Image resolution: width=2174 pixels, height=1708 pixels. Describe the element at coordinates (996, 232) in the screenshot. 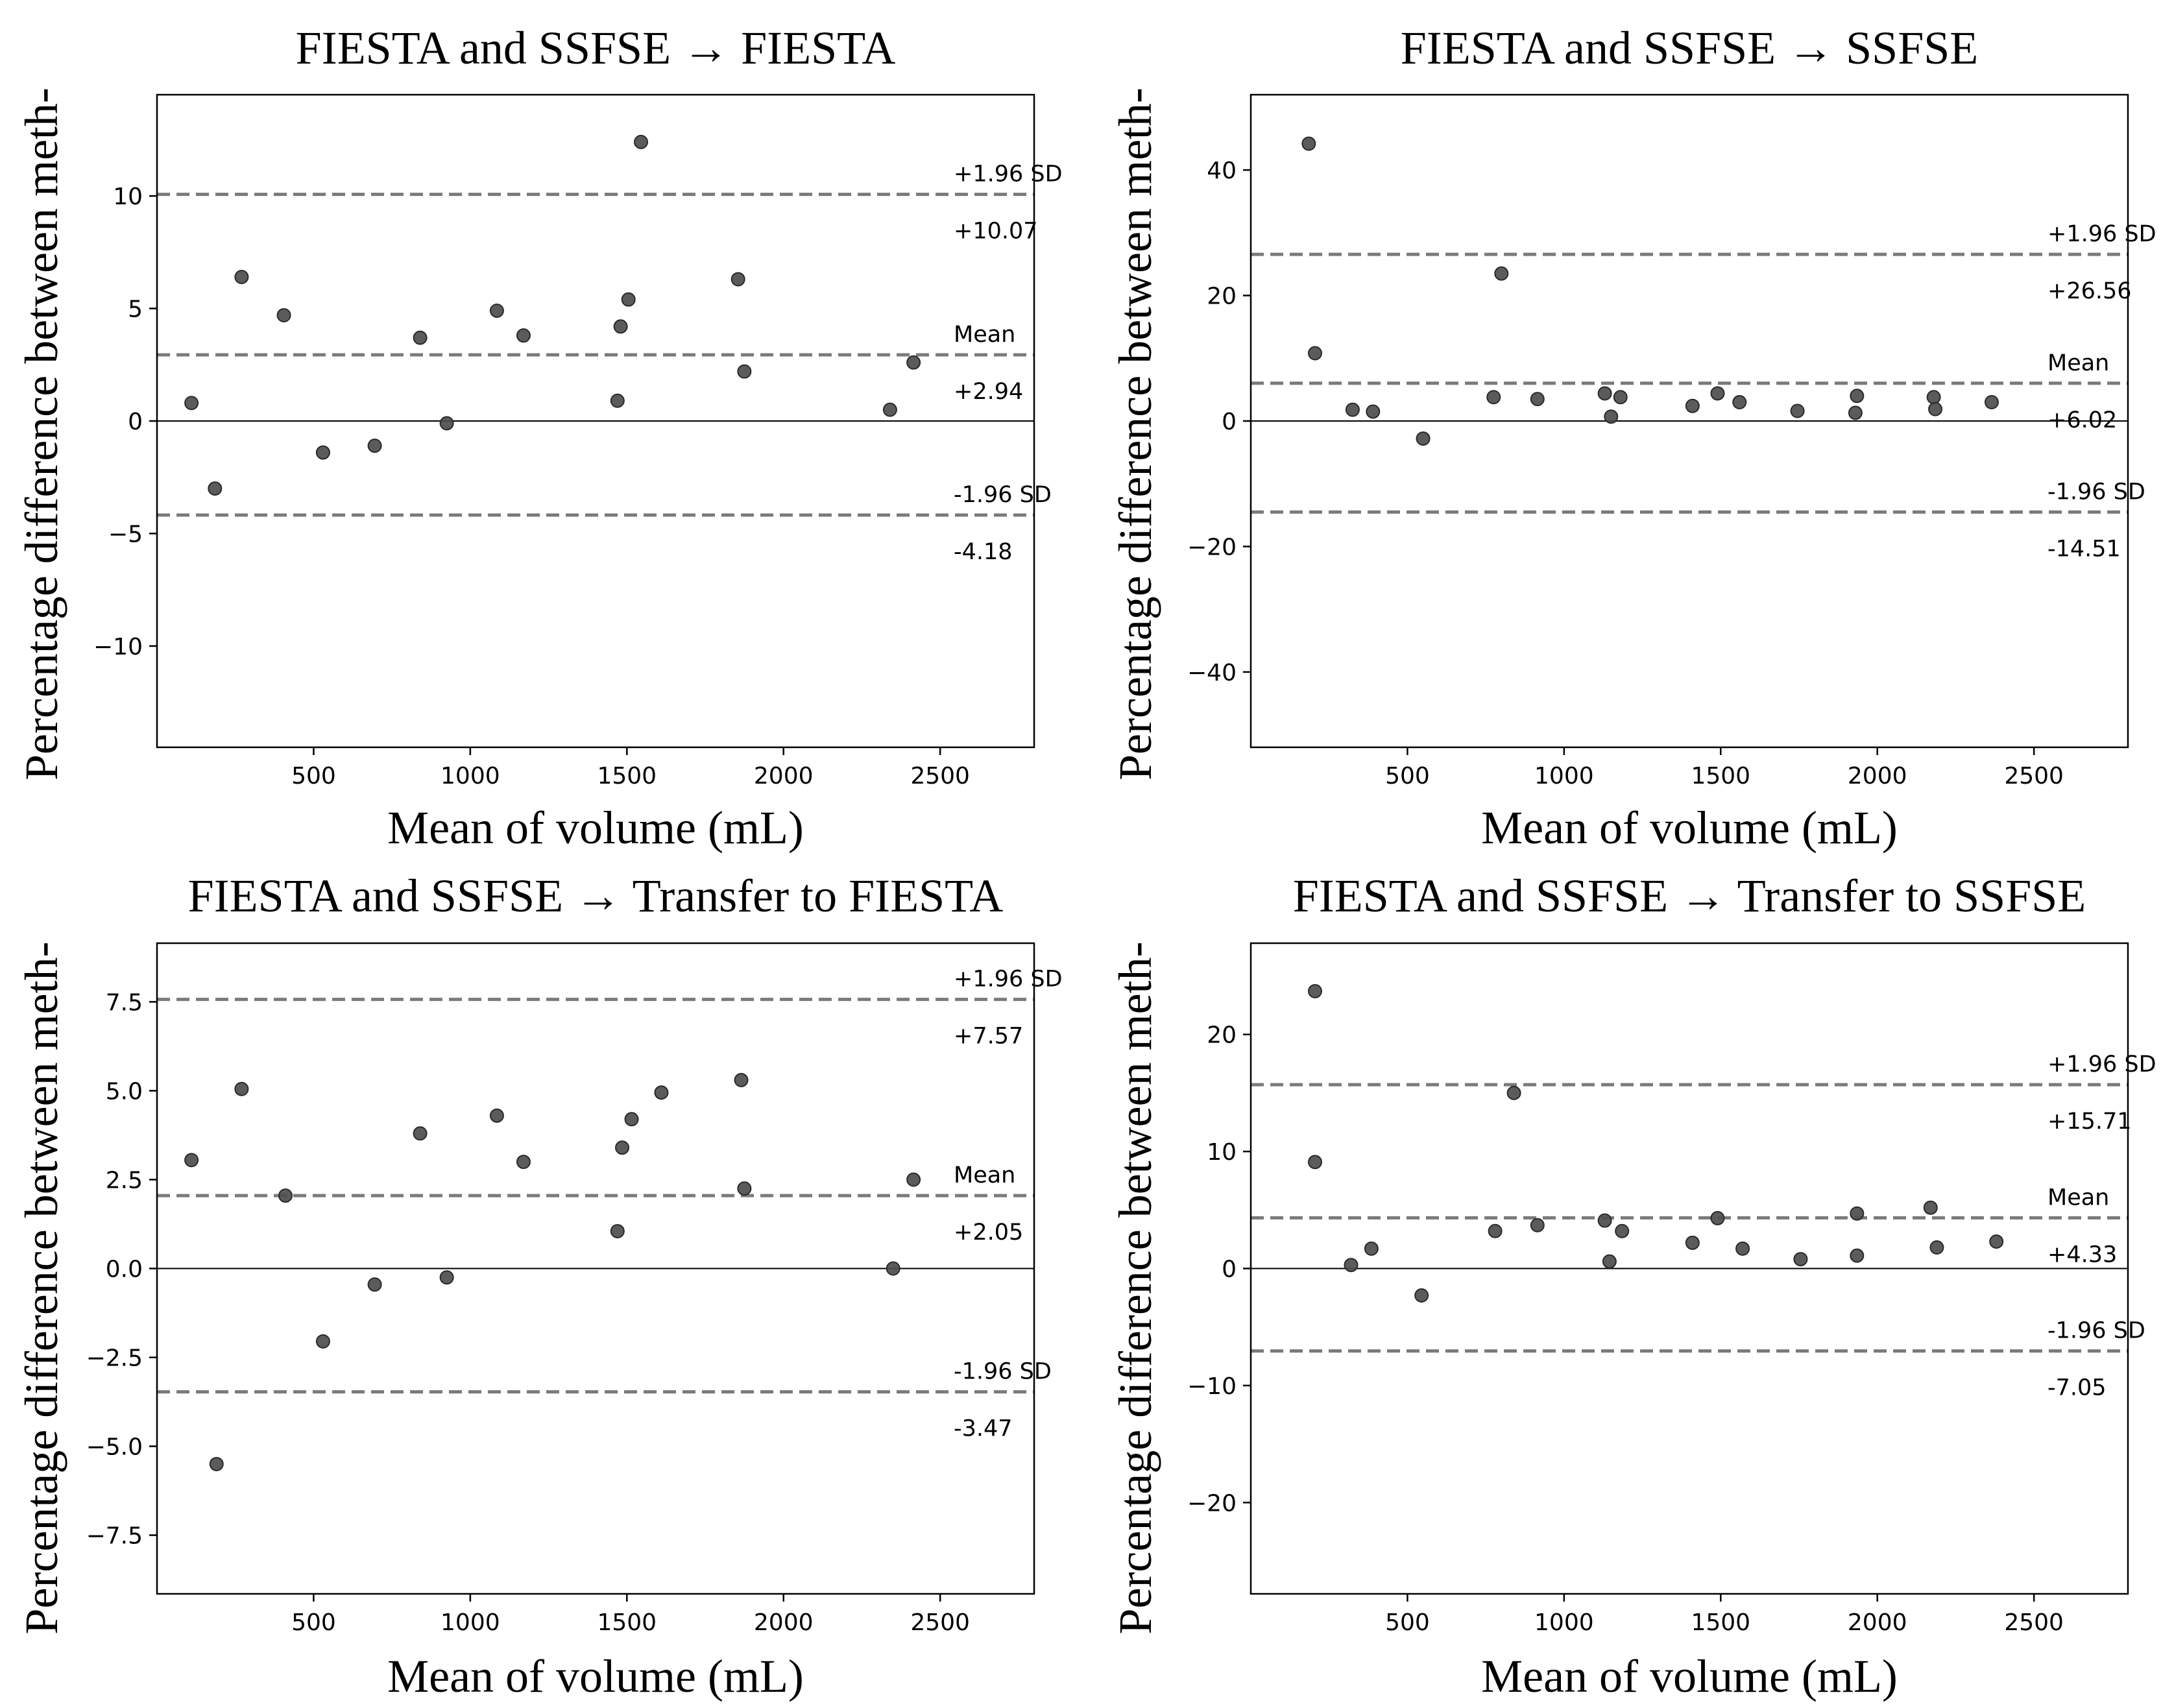

I see `reference-value: +10.07` at that location.